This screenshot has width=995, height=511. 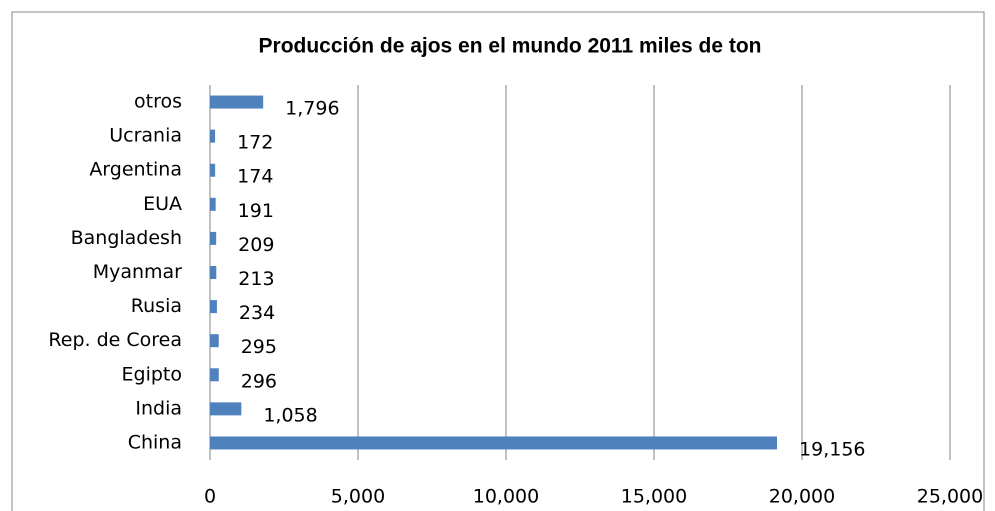 What do you see at coordinates (256, 245) in the screenshot?
I see `data-label: 209` at bounding box center [256, 245].